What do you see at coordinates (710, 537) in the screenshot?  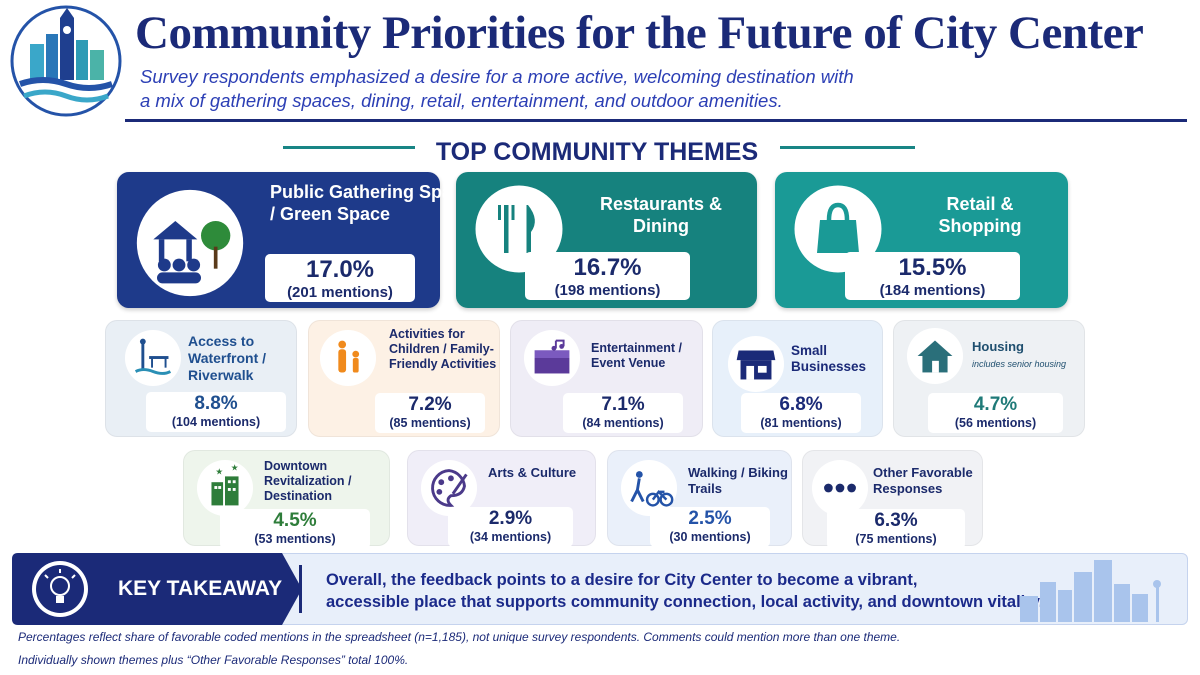 I see `mentions: (30 mentions)` at bounding box center [710, 537].